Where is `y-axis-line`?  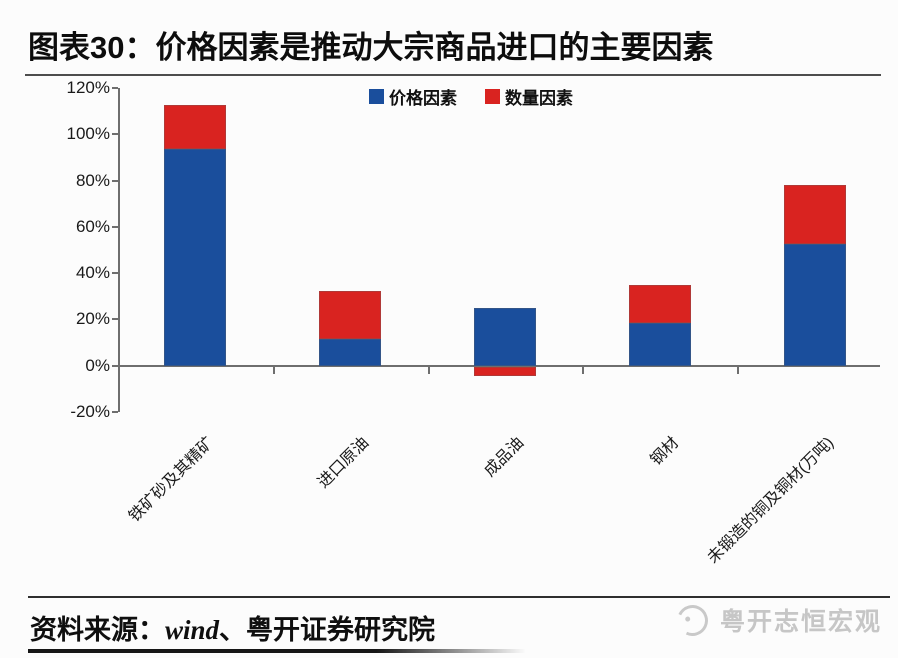
y-axis-line is located at coordinates (119, 250).